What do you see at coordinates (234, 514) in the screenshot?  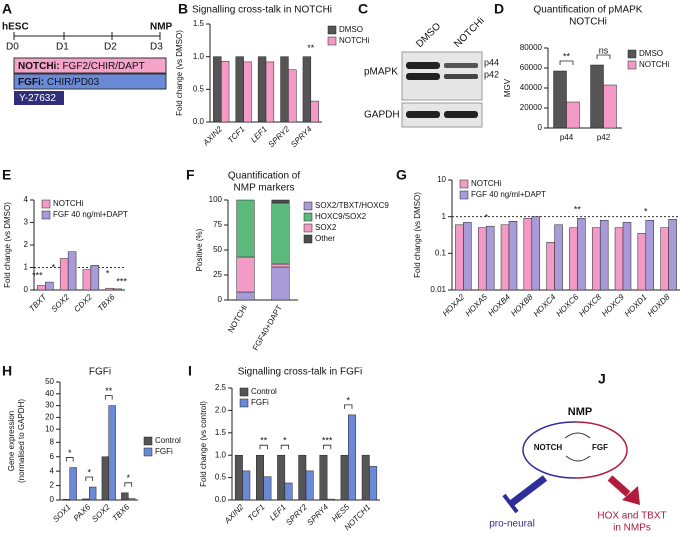 I see `x-tick-label: AXIN2` at bounding box center [234, 514].